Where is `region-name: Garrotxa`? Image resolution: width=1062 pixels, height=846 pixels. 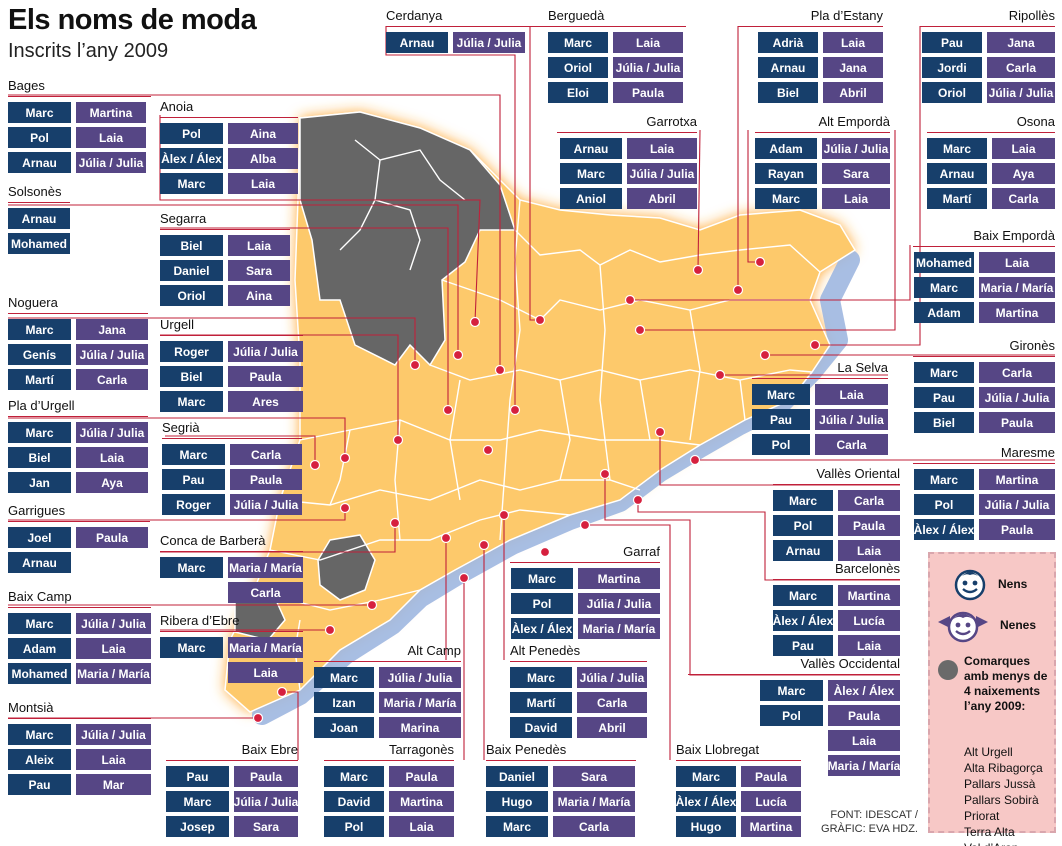
region-name: Garrotxa is located at coordinates (671, 121).